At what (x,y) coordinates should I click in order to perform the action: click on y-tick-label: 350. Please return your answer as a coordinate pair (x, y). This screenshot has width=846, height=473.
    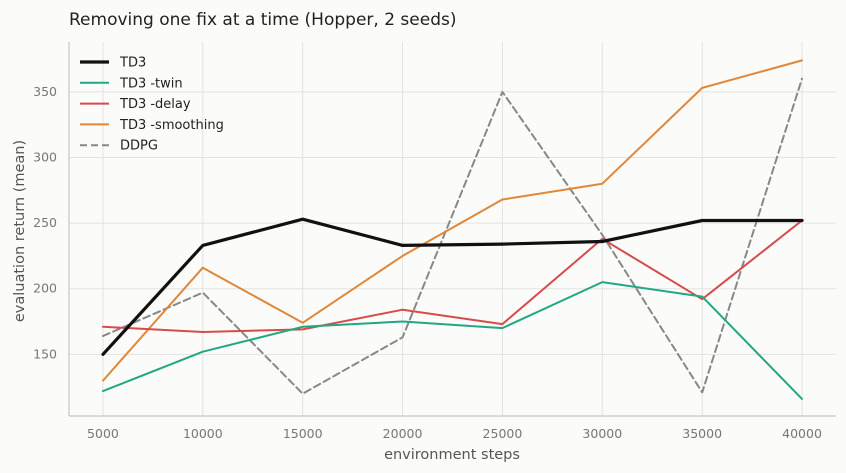
    Looking at the image, I should click on (45, 91).